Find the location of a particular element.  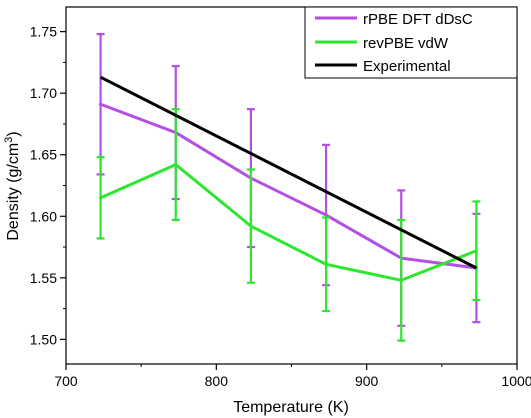

y-tick-label: 1.55 is located at coordinates (43, 278).